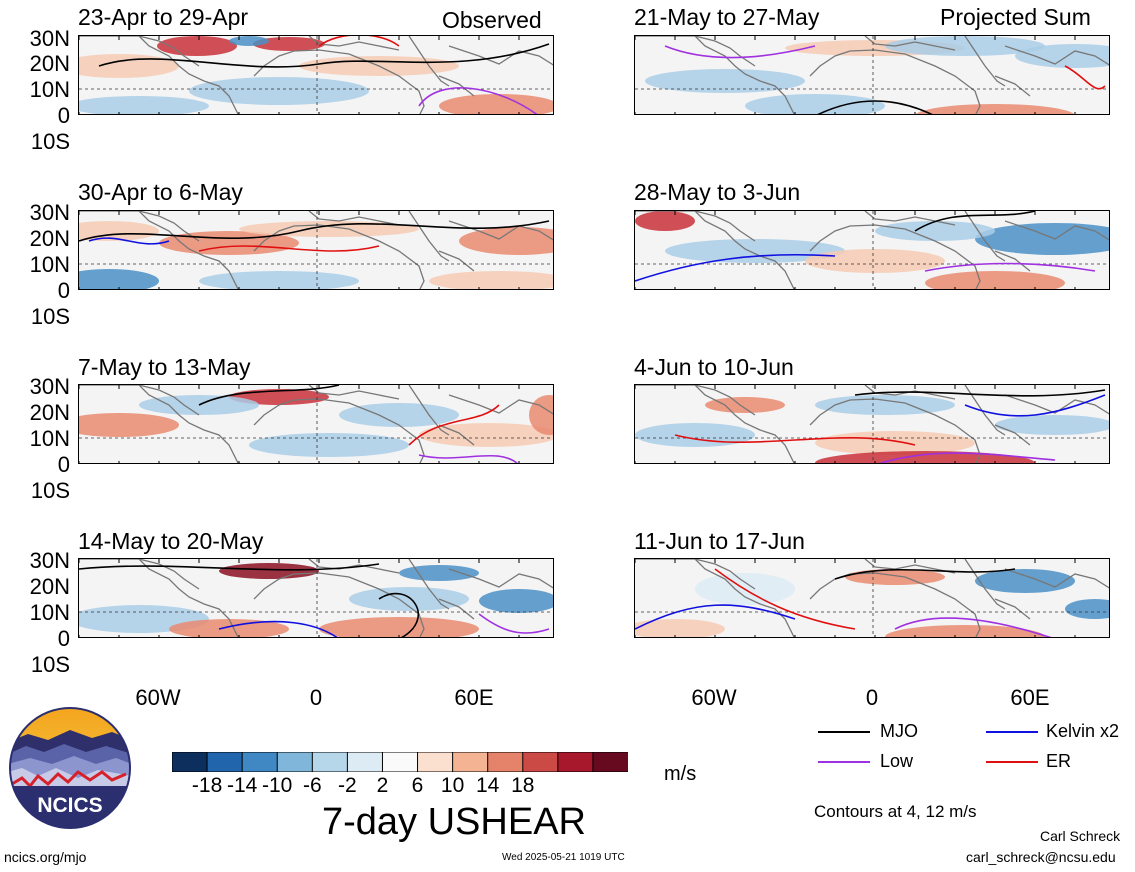 Image resolution: width=1135 pixels, height=872 pixels. Describe the element at coordinates (897, 761) in the screenshot. I see `legend-label-low: Low` at that location.